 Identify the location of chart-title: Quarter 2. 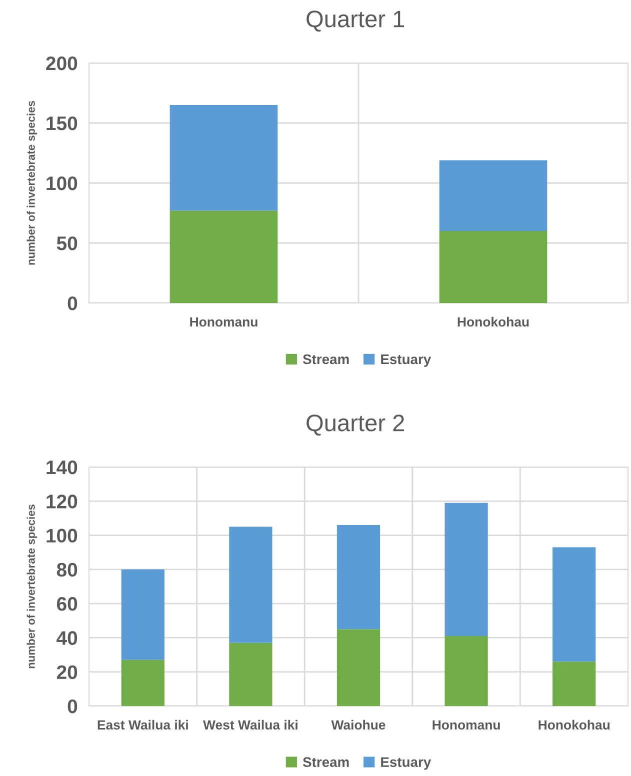
(355, 425).